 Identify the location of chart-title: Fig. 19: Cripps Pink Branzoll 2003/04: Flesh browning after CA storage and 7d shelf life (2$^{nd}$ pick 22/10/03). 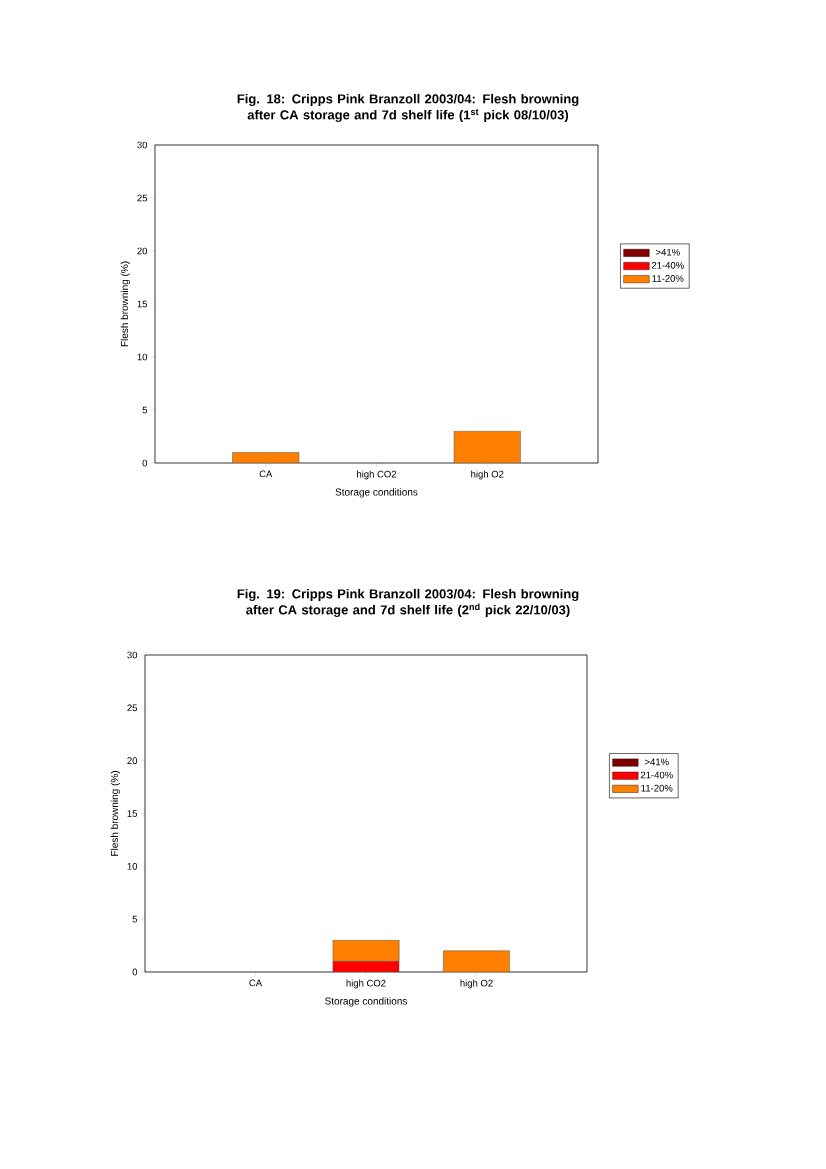
(408, 603).